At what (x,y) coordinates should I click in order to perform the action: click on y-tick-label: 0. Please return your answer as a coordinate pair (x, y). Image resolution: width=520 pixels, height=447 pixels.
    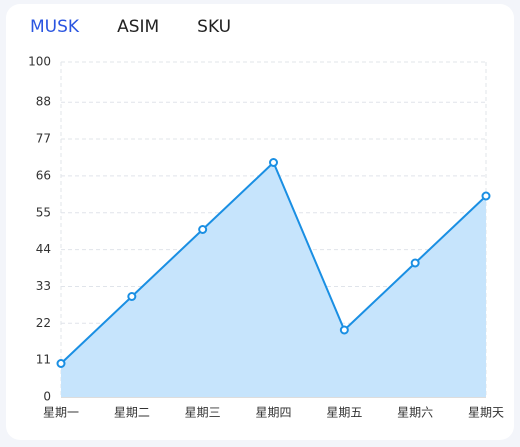
    Looking at the image, I should click on (47, 397).